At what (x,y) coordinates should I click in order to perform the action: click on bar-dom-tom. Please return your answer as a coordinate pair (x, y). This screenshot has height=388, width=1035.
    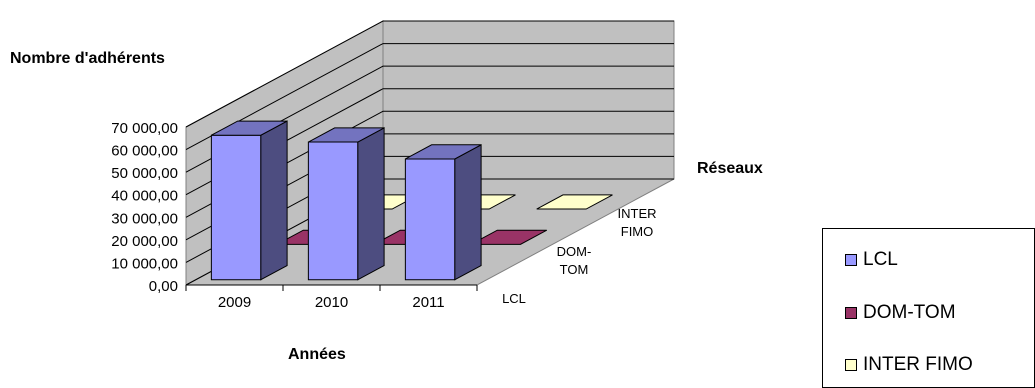
    Looking at the image, I should click on (509, 237).